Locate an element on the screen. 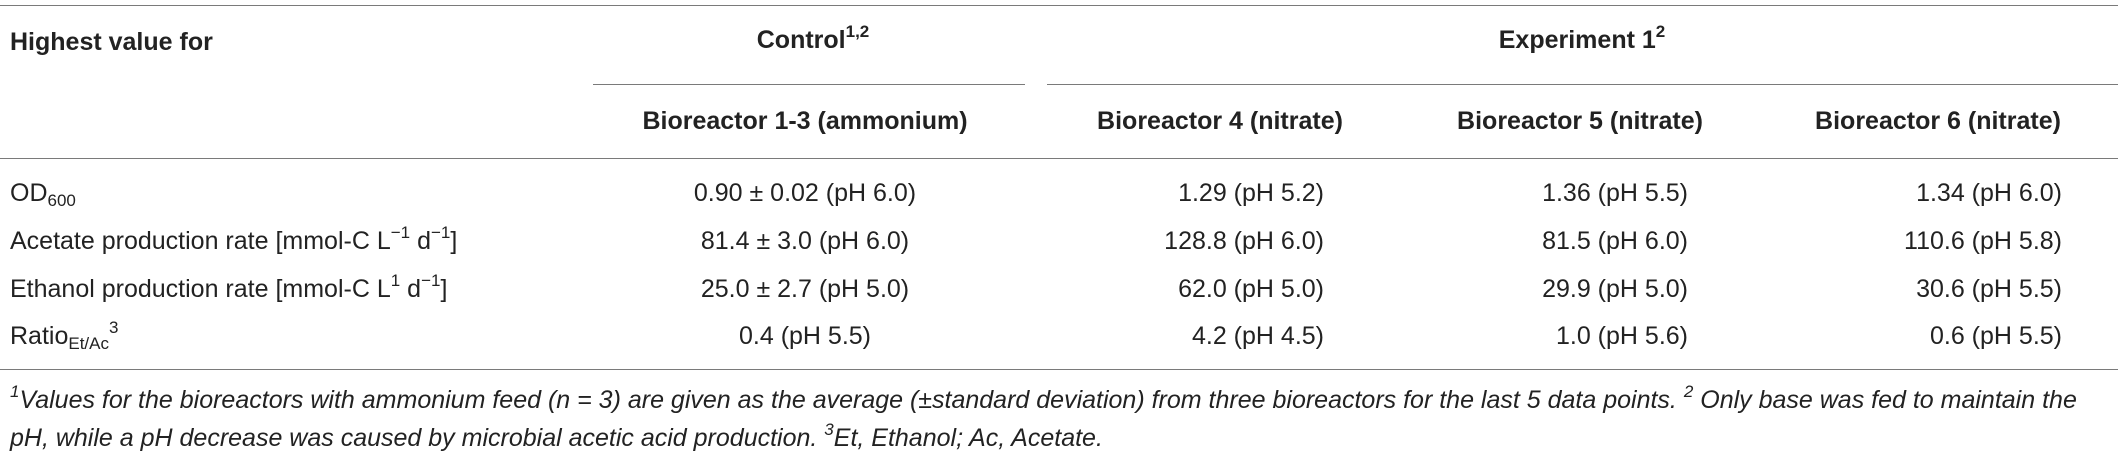  experiment-group-header: Experiment 12 is located at coordinates (1582, 38).